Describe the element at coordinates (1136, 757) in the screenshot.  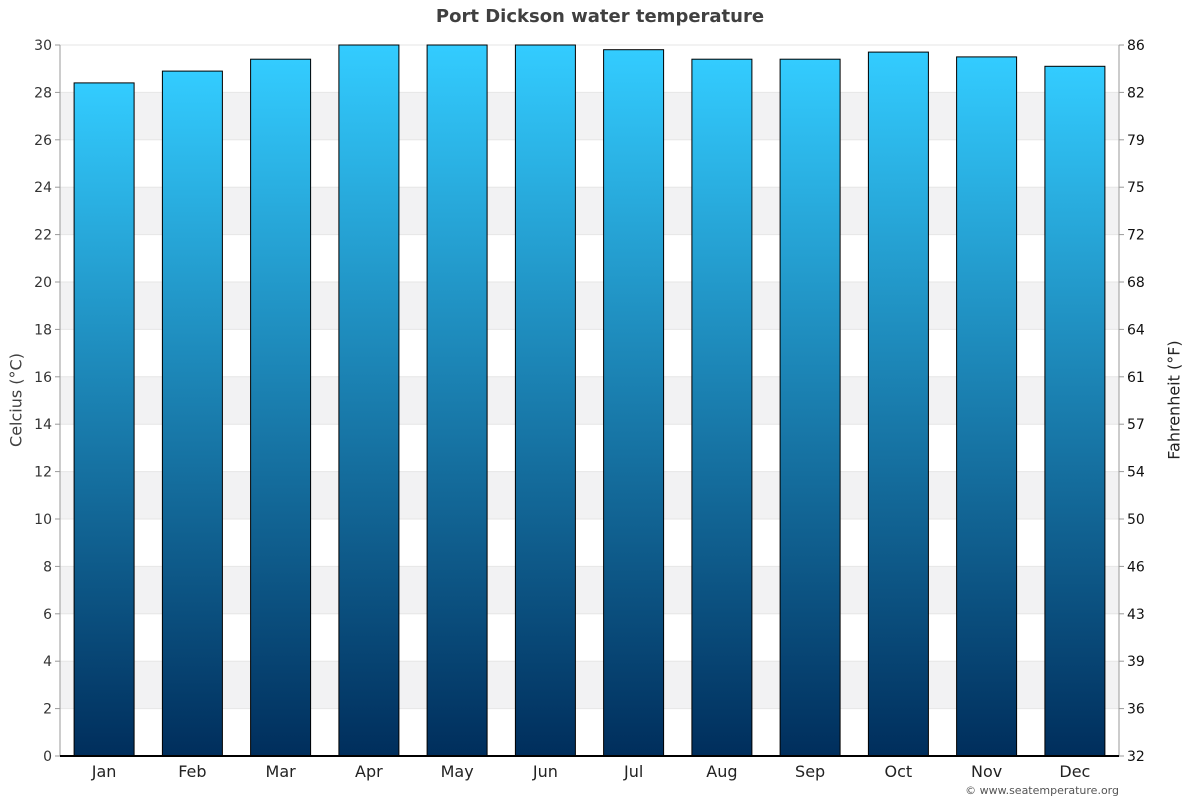
I see `y-tick-label-right: 32` at that location.